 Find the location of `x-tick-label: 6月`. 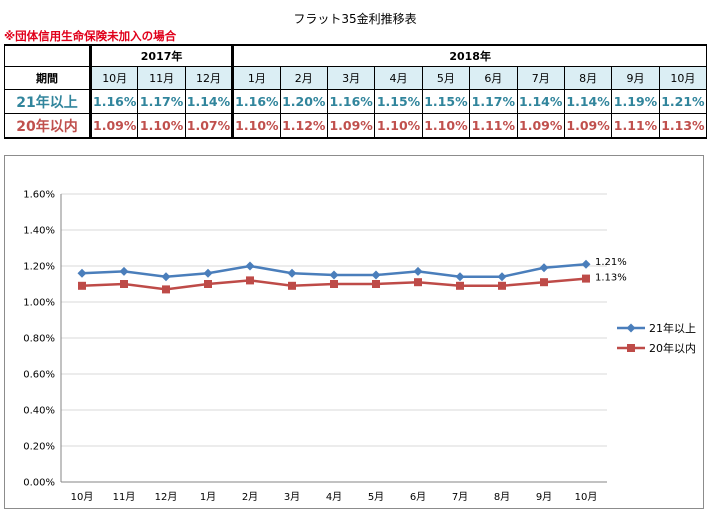

x-tick-label: 6月 is located at coordinates (418, 497).